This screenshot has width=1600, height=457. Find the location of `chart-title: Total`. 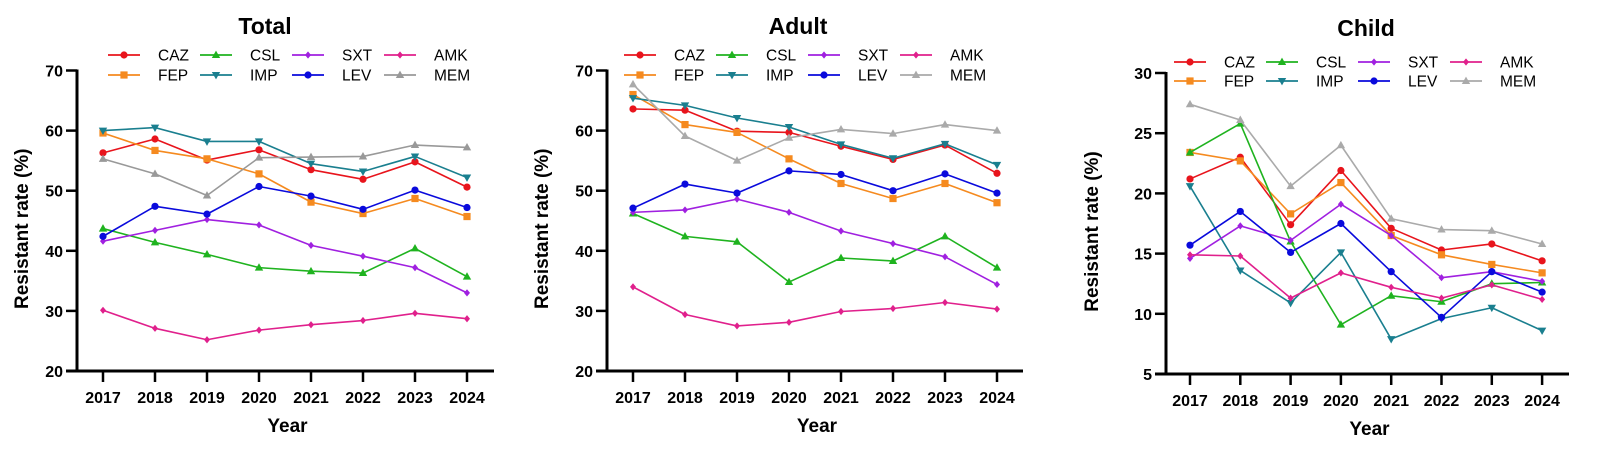

chart-title: Total is located at coordinates (264, 26).